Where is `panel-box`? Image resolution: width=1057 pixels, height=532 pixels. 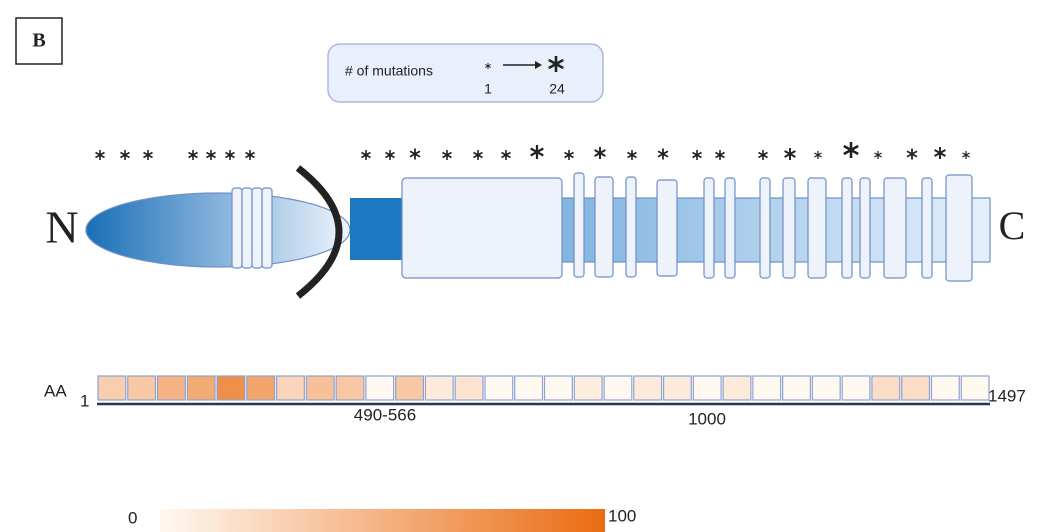 panel-box is located at coordinates (39, 41).